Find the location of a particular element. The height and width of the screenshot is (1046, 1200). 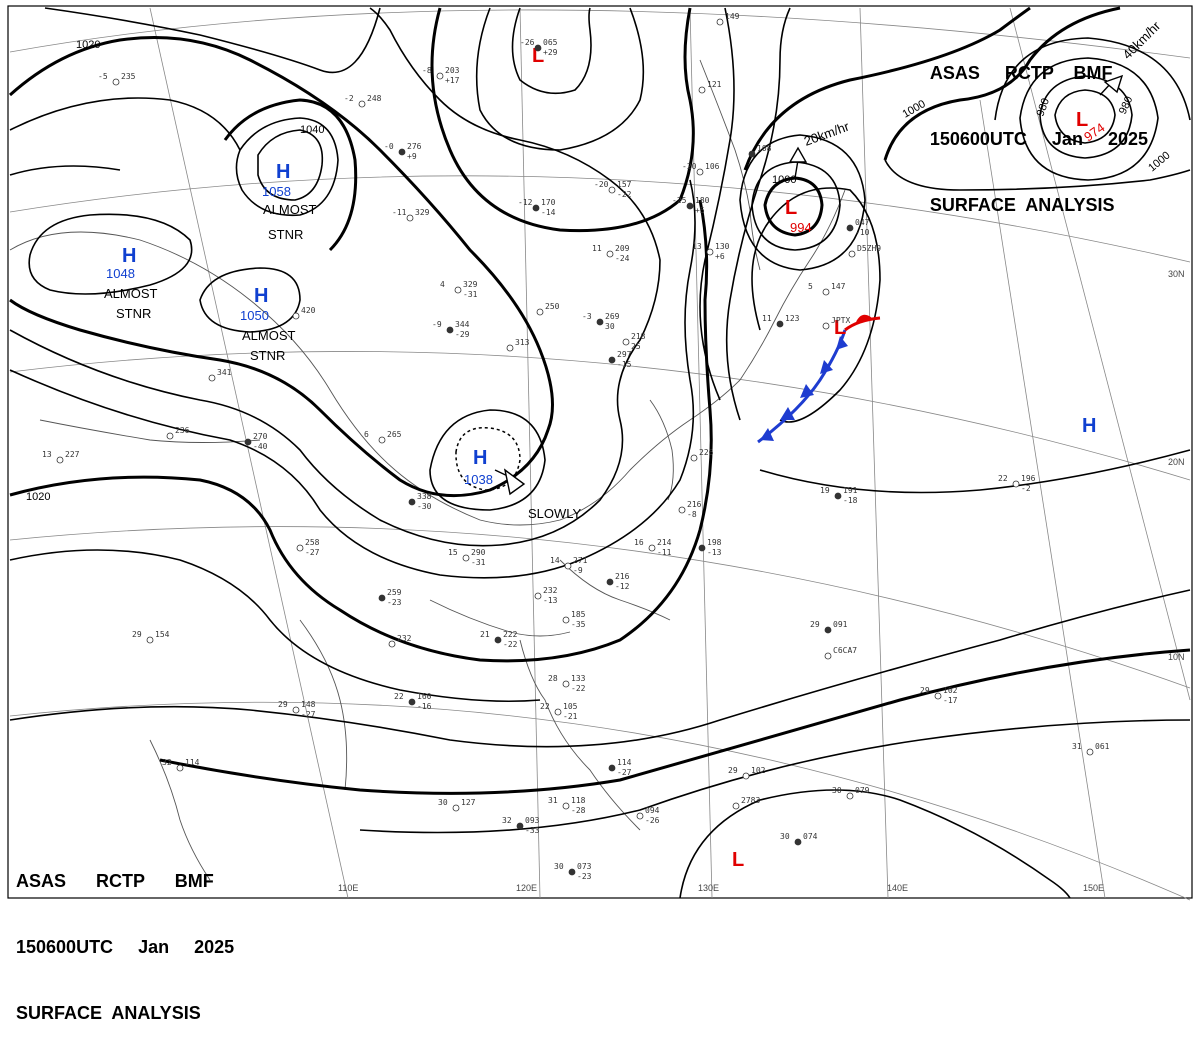

station-pressure: 196 is located at coordinates (1028, 478).